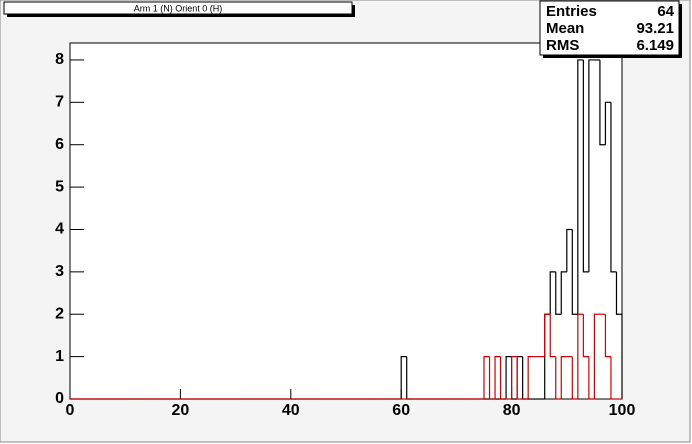  I want to click on y-tick-label: 1, so click(59, 356).